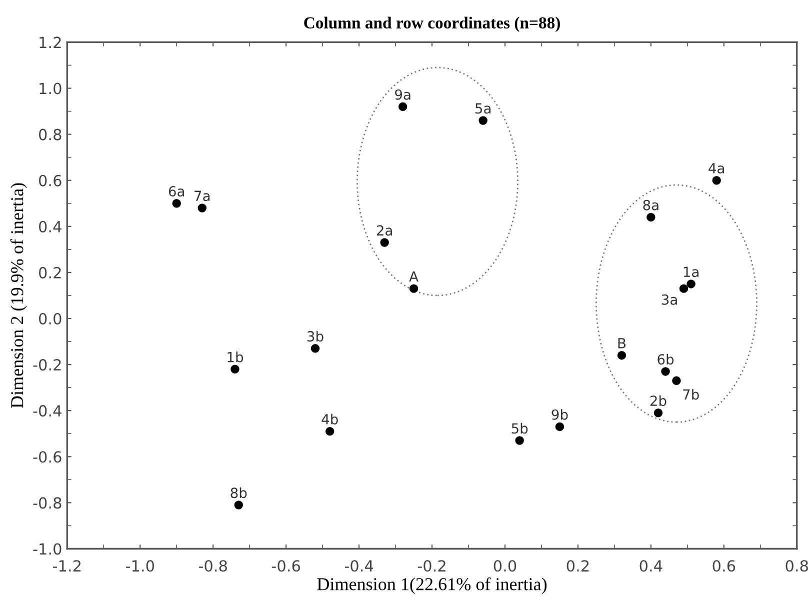 The image size is (809, 603). What do you see at coordinates (560, 414) in the screenshot?
I see `annotation: 9b` at bounding box center [560, 414].